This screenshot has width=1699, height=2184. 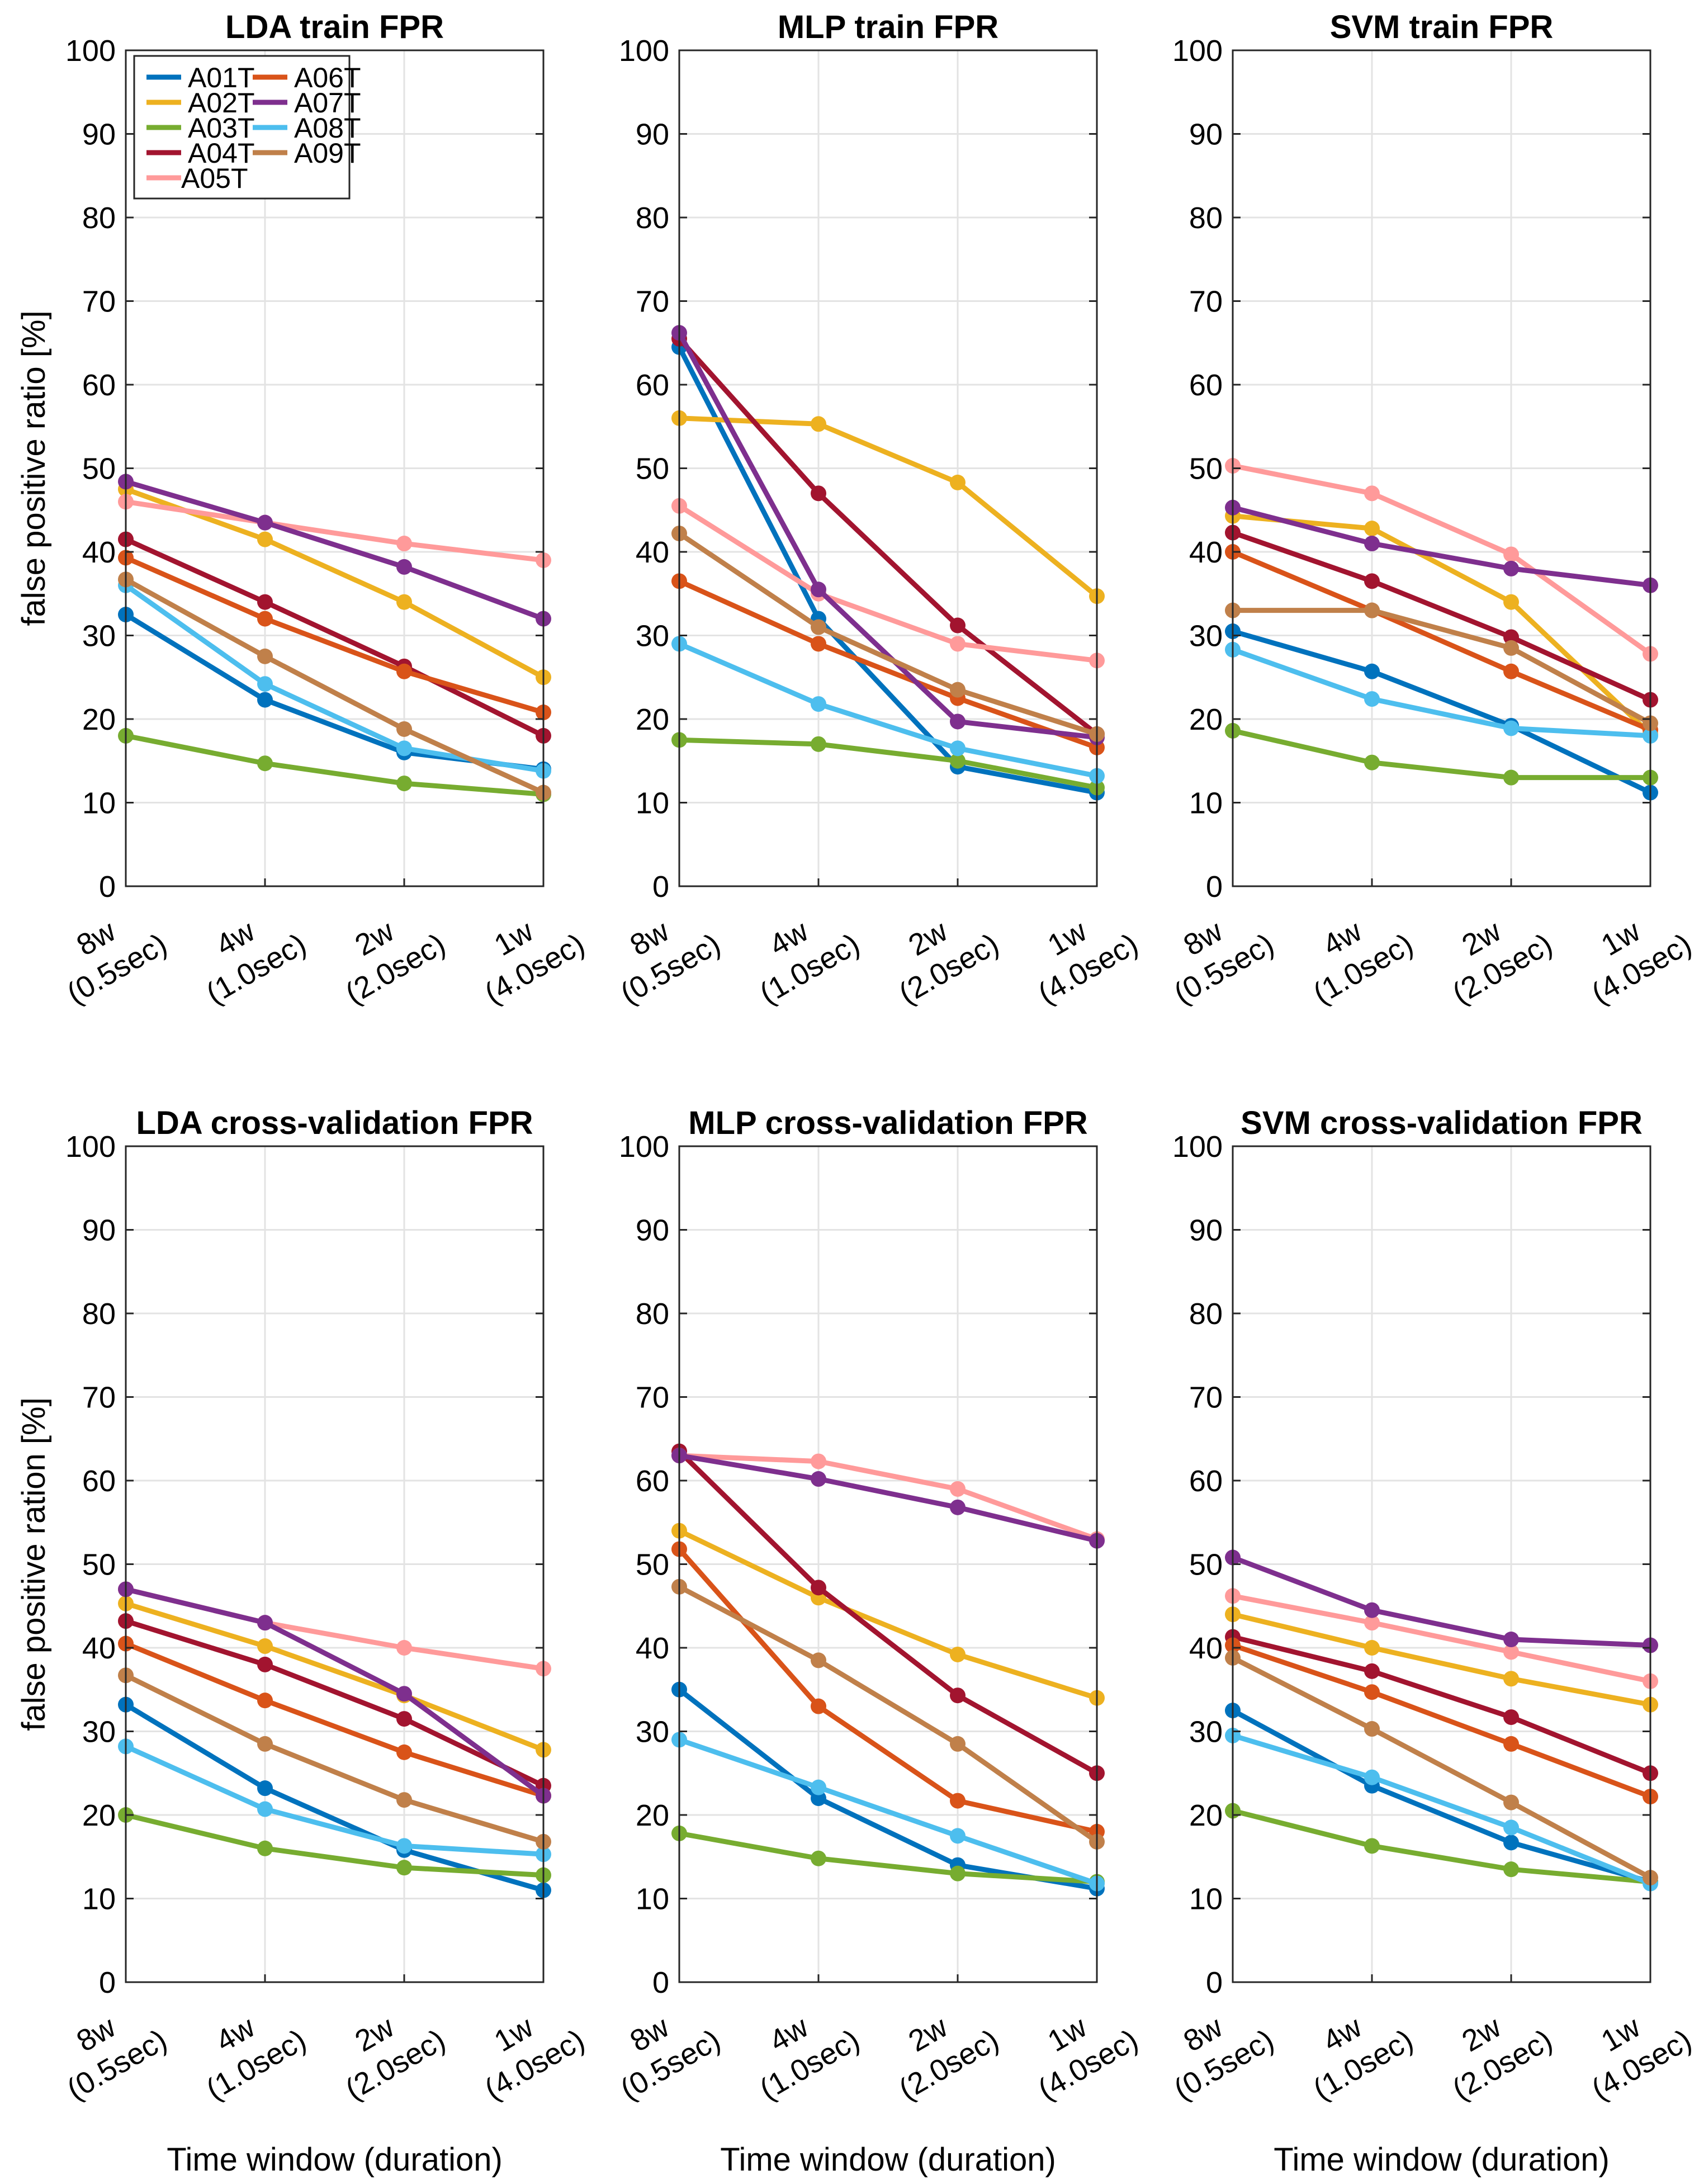 What do you see at coordinates (888, 1614) in the screenshot?
I see `series-line-A02T` at bounding box center [888, 1614].